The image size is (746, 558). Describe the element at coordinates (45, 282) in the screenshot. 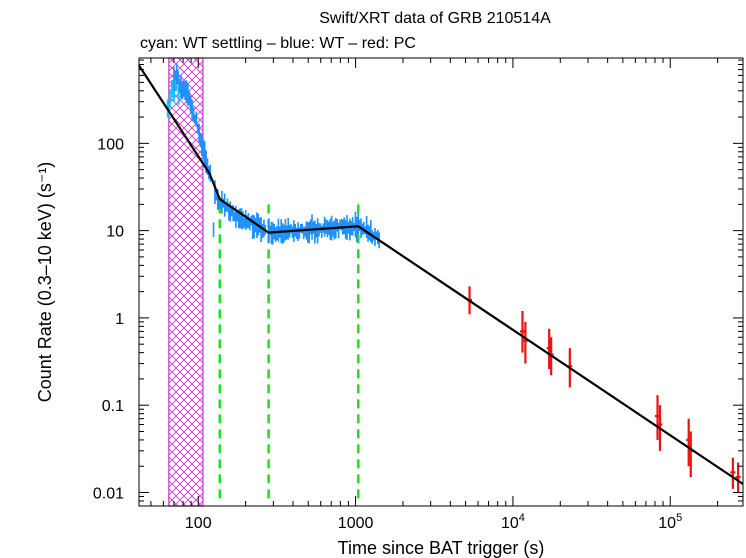

I see `y-axis-label: Count Rate (0.3–10 keV) (s⁻¹)` at that location.